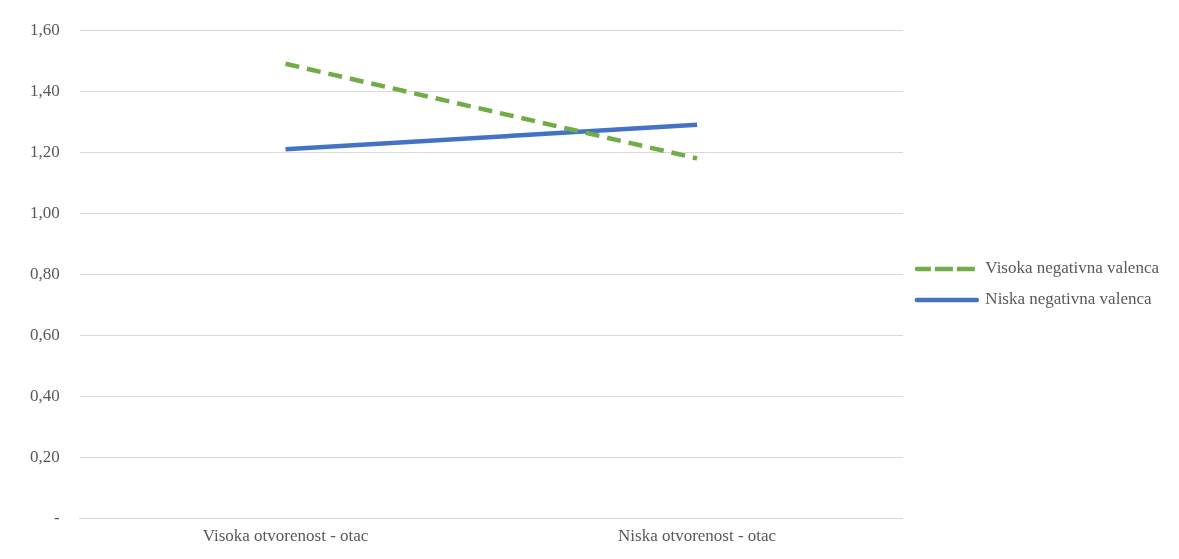 The image size is (1179, 559). What do you see at coordinates (45, 212) in the screenshot?
I see `y-tick-label: 1,00` at bounding box center [45, 212].